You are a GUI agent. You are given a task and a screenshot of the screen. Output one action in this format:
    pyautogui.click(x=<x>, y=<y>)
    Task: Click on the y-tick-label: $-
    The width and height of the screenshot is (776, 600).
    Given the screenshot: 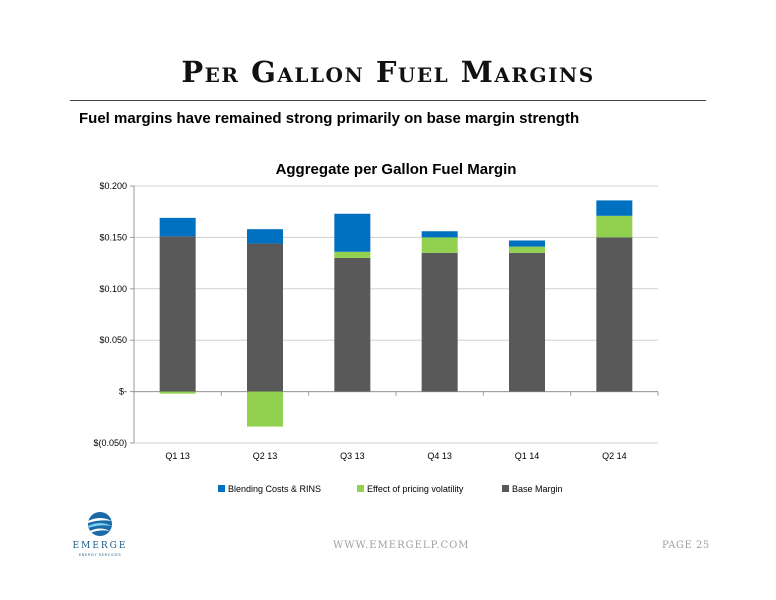 What is the action you would take?
    pyautogui.click(x=123, y=392)
    